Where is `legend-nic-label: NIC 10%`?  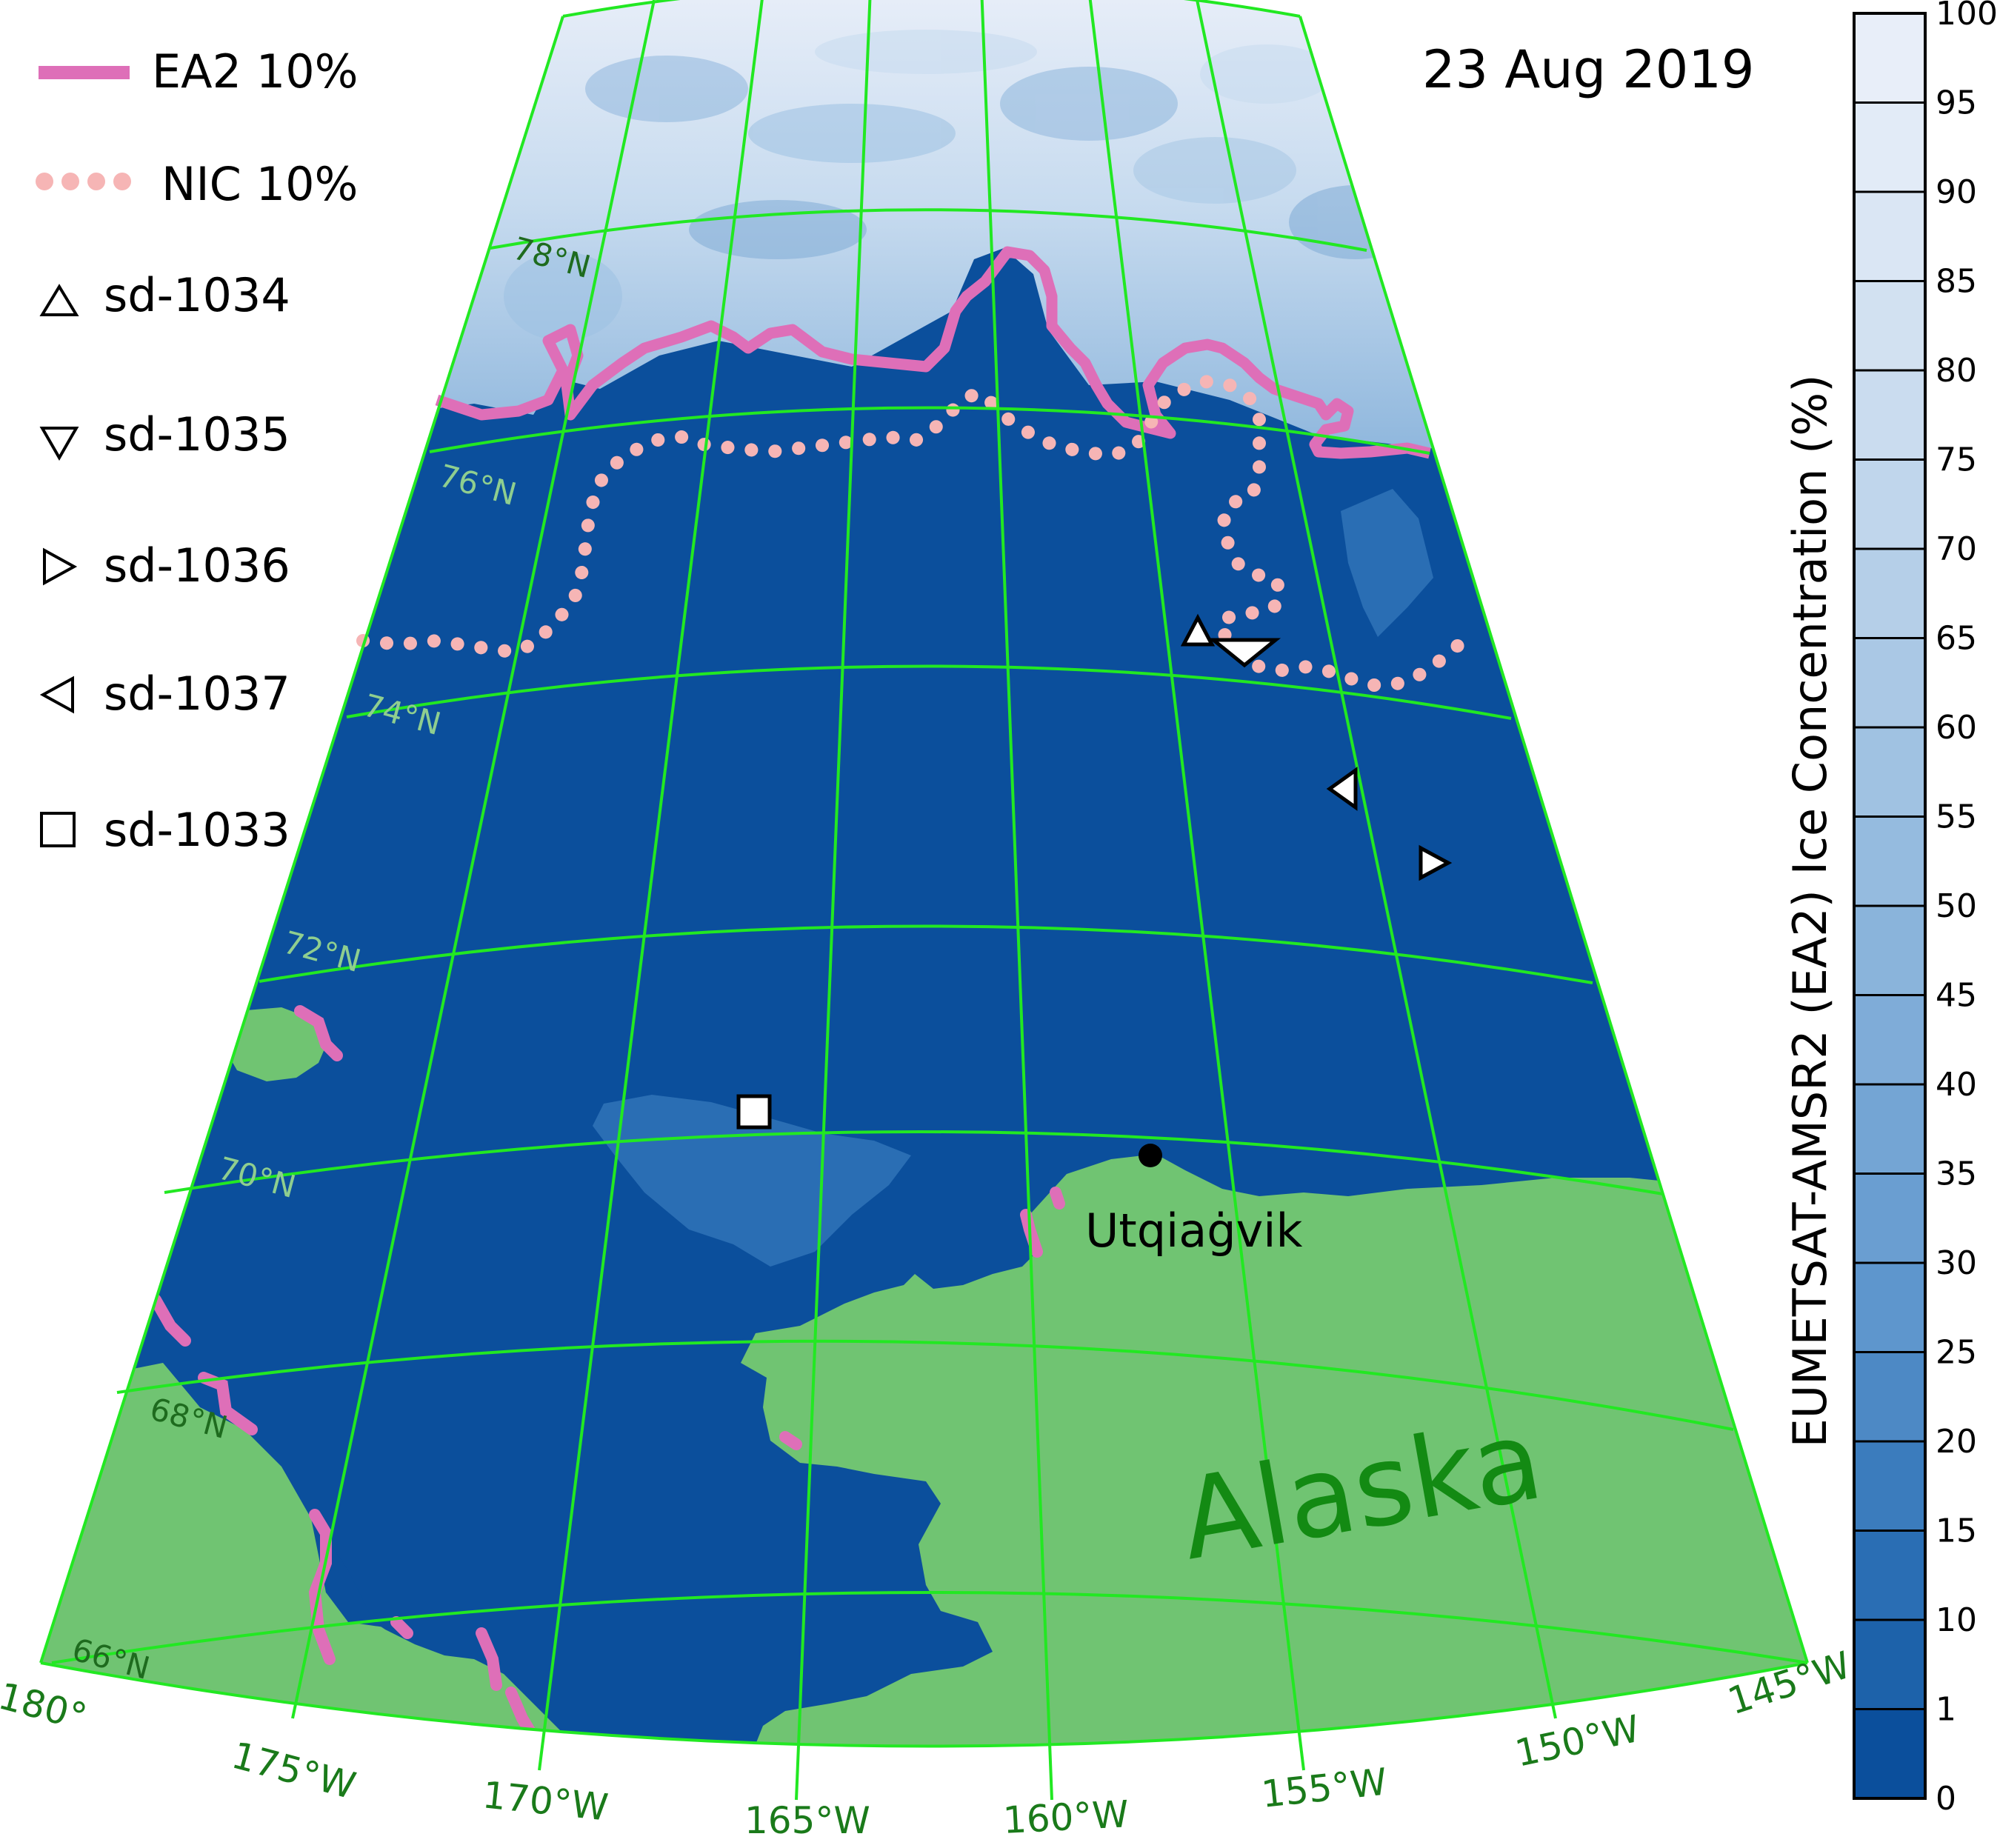
legend-nic-label: NIC 10% is located at coordinates (259, 184).